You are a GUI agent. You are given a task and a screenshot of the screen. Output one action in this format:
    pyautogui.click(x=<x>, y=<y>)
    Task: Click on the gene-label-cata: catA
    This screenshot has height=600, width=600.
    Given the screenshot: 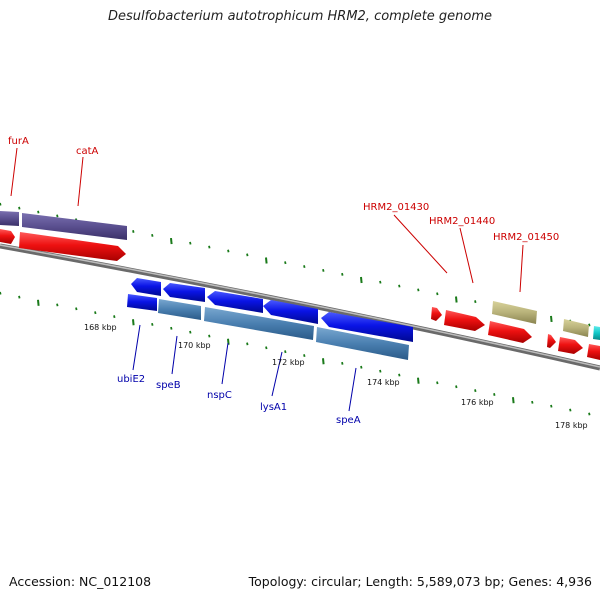 What is the action you would take?
    pyautogui.click(x=87, y=151)
    